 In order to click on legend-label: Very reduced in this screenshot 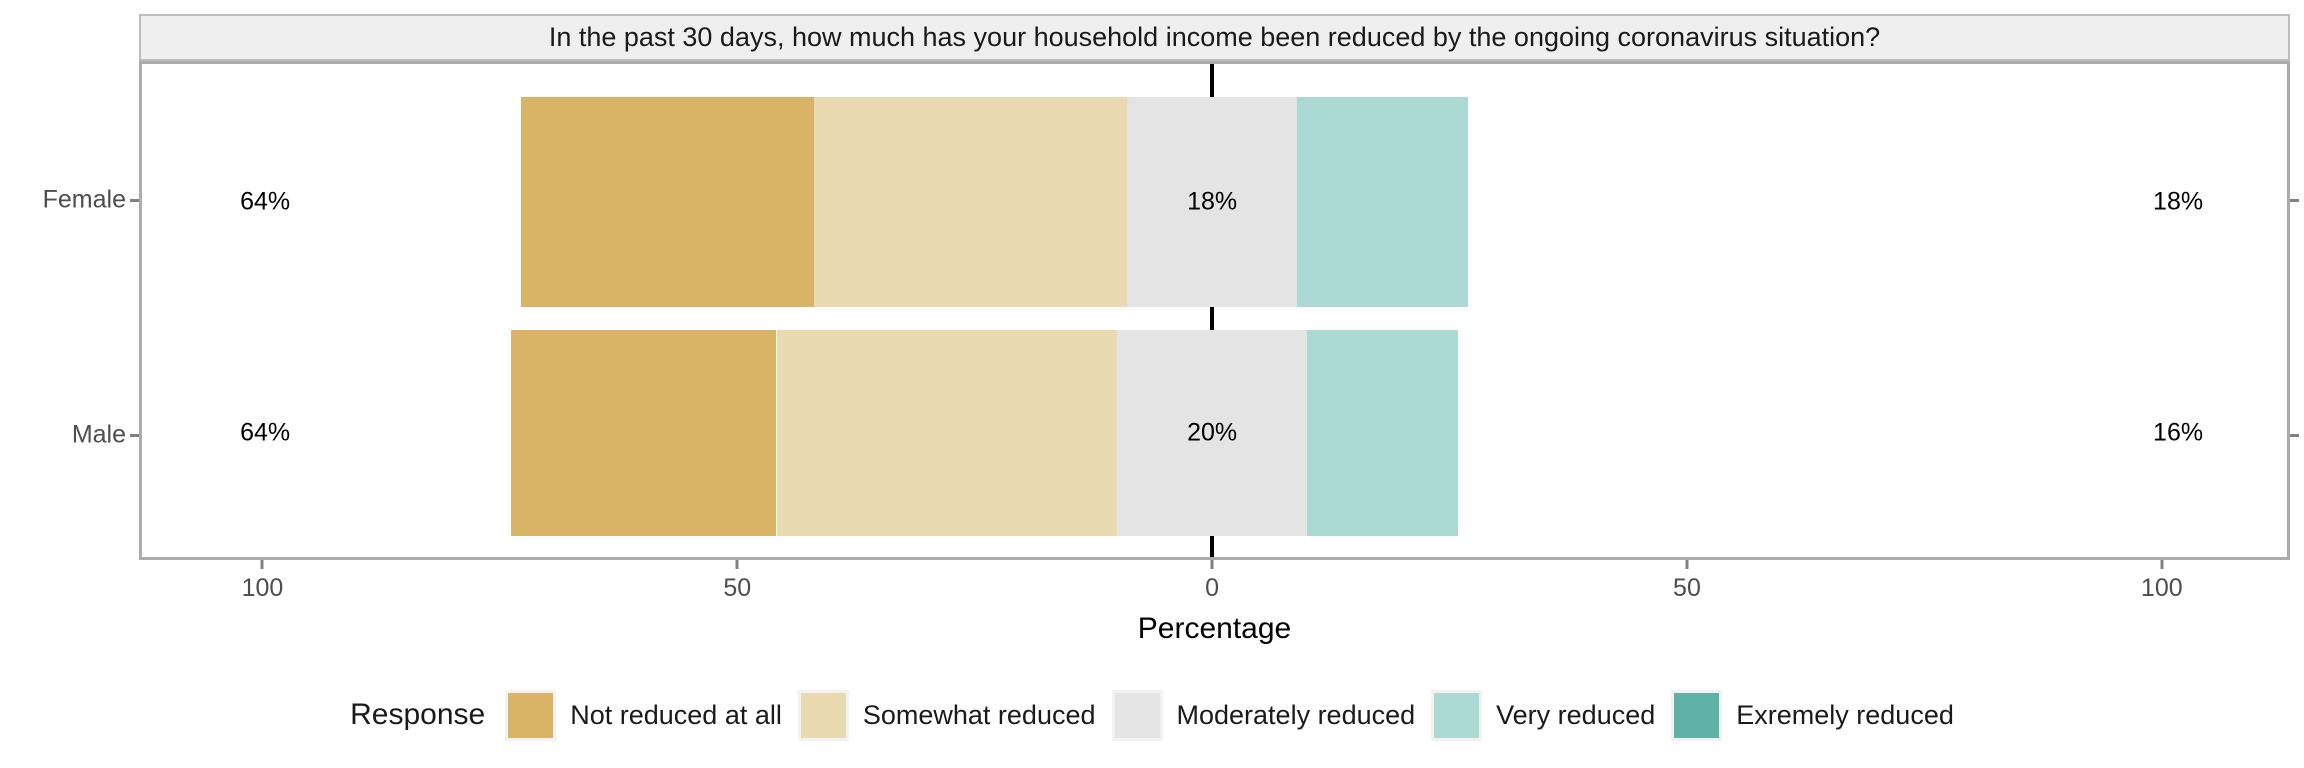, I will do `click(1576, 714)`.